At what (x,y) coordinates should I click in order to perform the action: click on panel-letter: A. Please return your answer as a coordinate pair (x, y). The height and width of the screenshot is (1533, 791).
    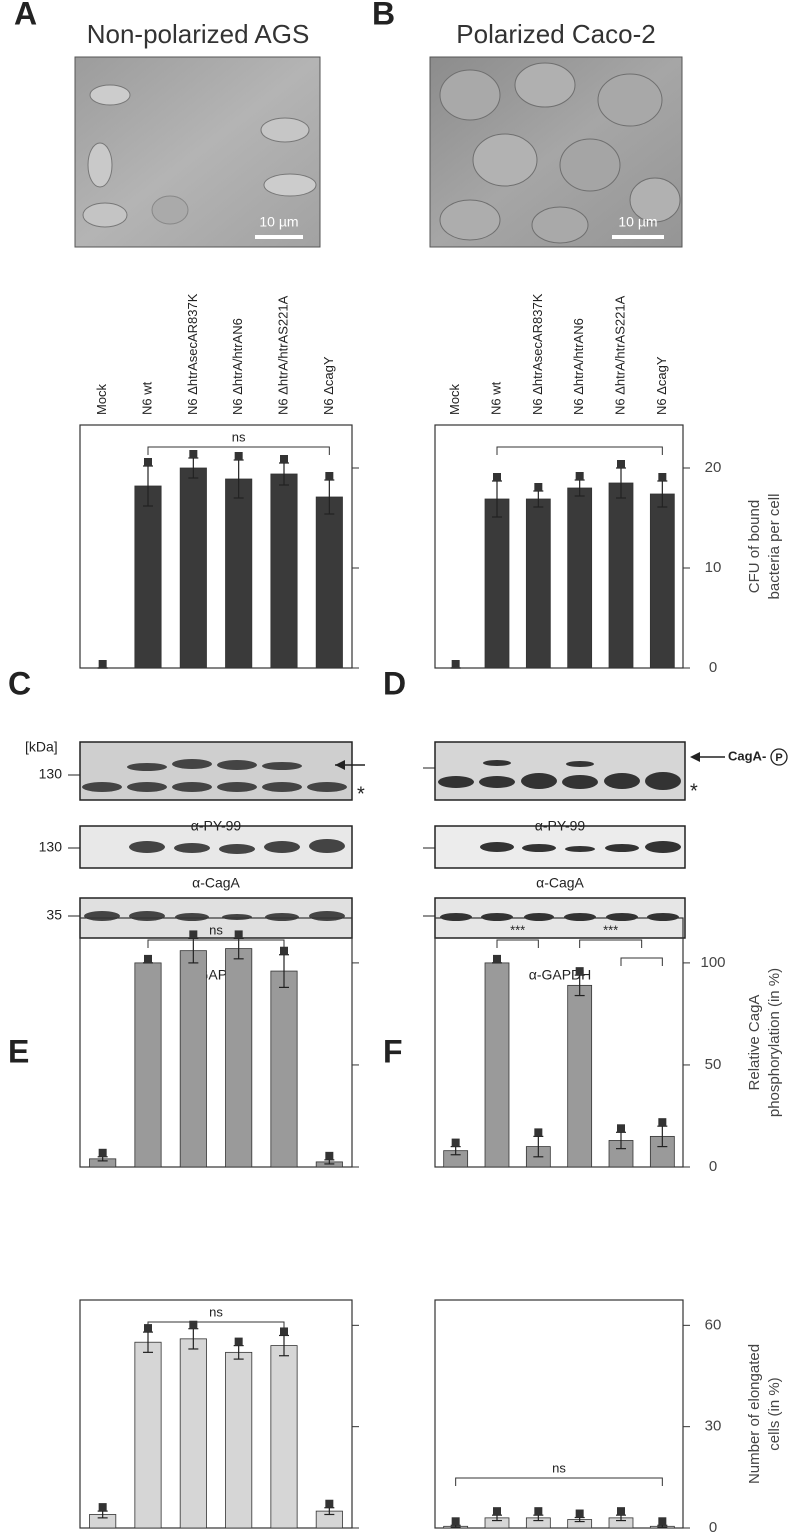
    Looking at the image, I should click on (25, 15).